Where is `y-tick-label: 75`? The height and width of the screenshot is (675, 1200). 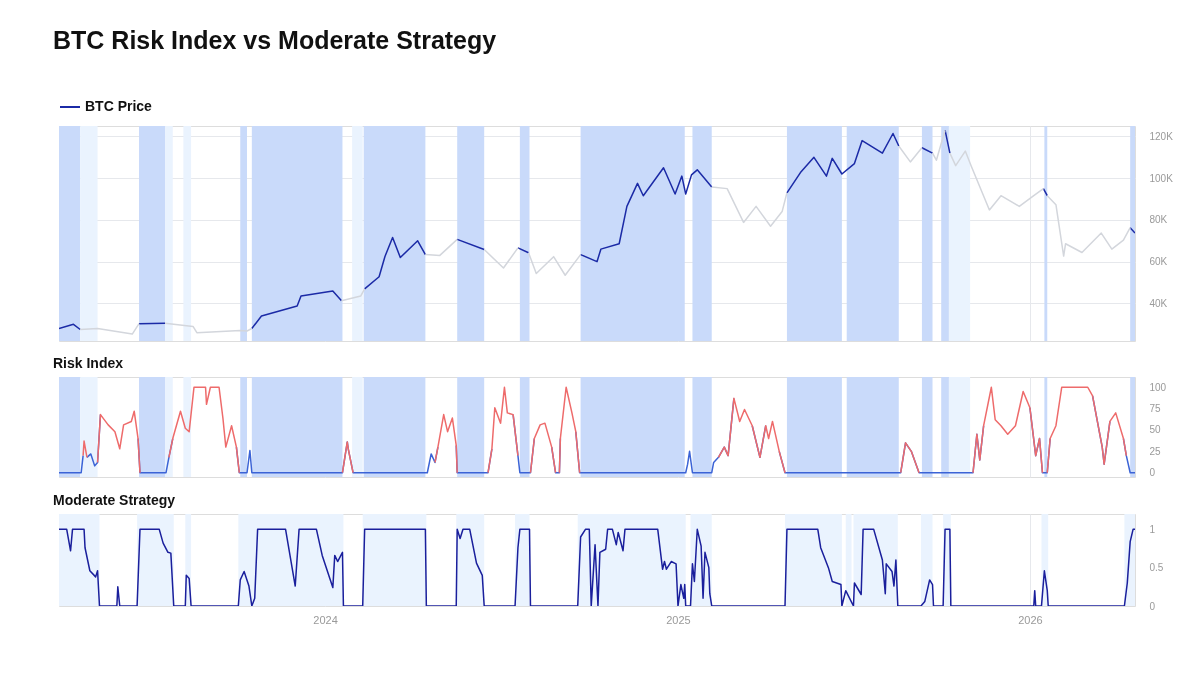
y-tick-label: 75 is located at coordinates (1155, 409).